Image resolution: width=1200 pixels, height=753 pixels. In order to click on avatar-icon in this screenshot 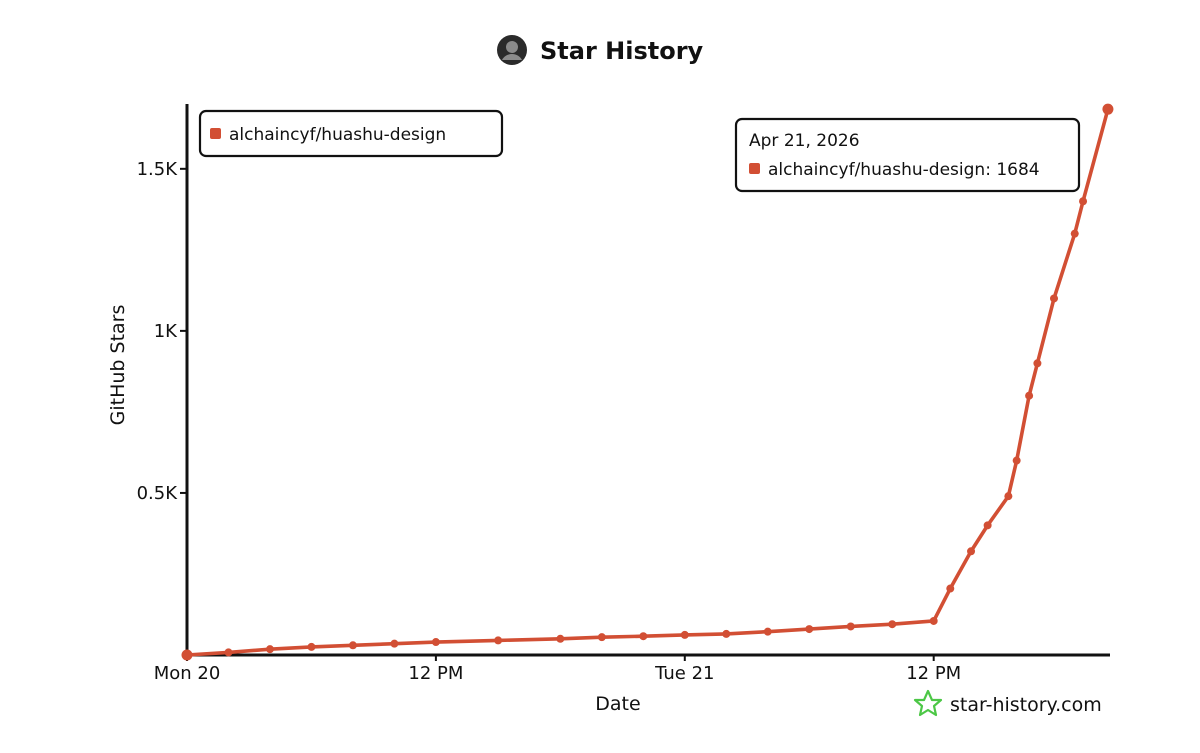, I will do `click(512, 50)`.